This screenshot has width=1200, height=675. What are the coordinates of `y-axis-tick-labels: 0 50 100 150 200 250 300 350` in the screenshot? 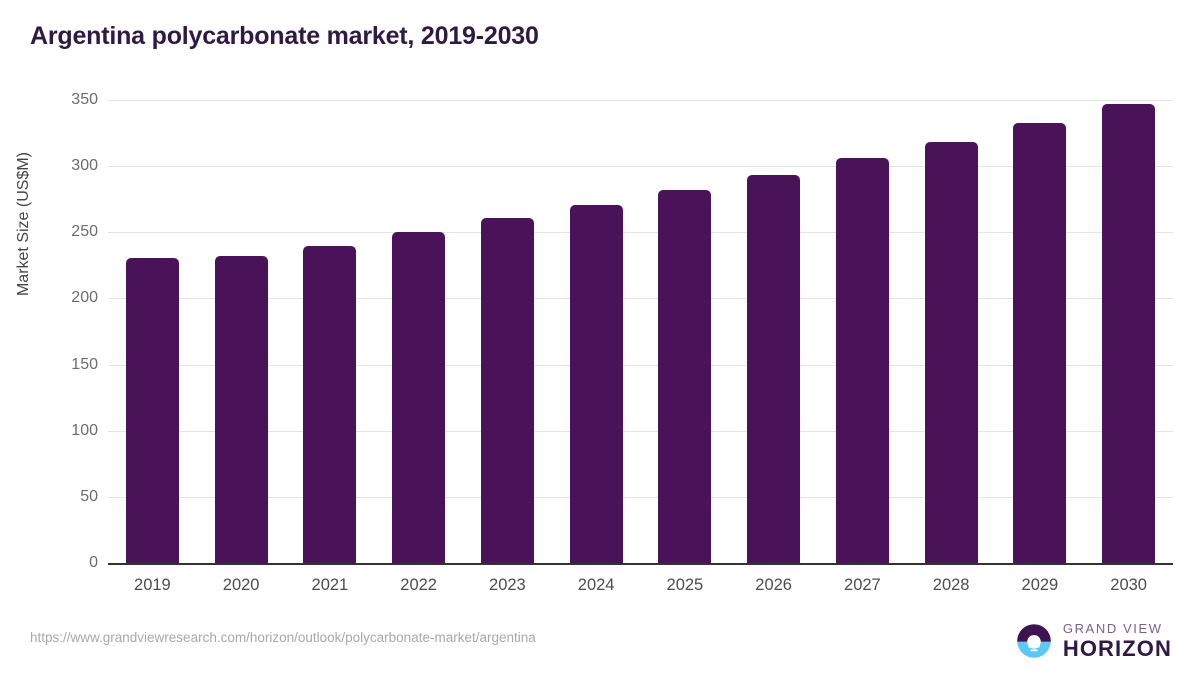 It's located at (78, 331).